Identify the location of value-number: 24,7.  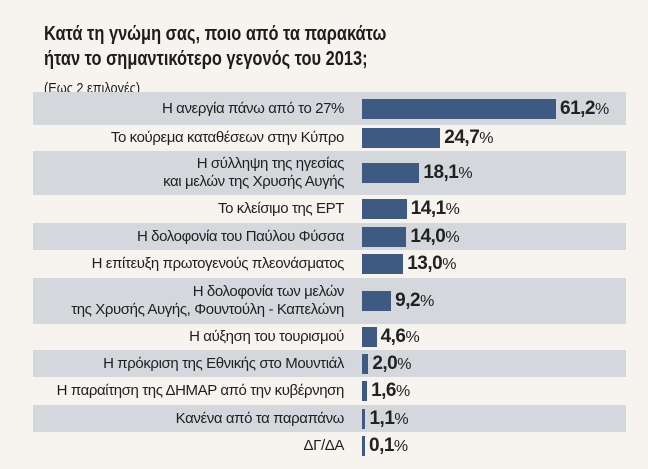
(462, 137).